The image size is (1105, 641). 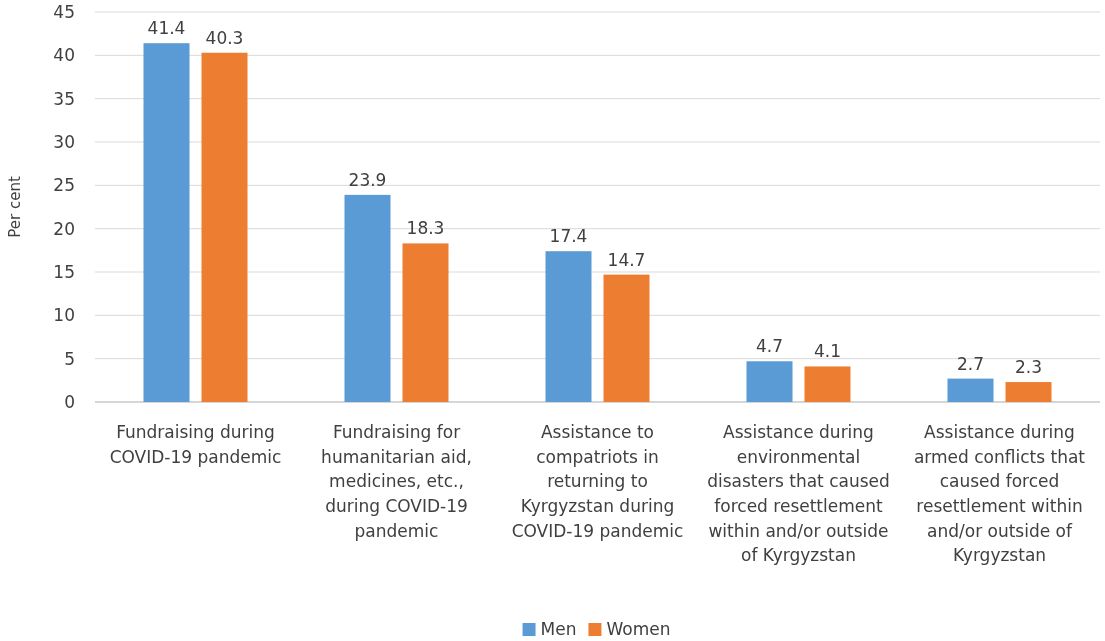 What do you see at coordinates (69, 358) in the screenshot?
I see `y-tick-label: 5` at bounding box center [69, 358].